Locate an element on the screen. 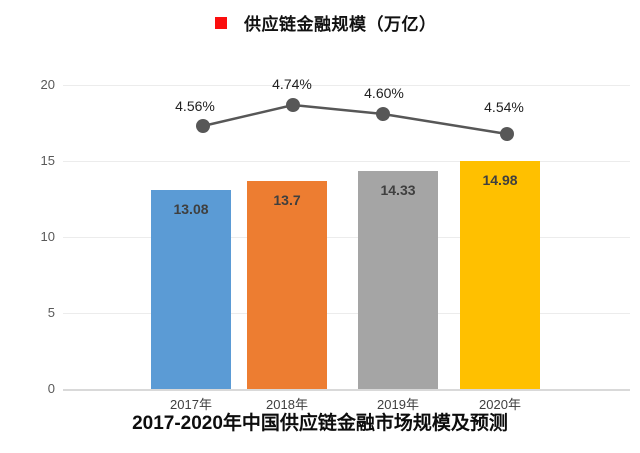 Image resolution: width=640 pixels, height=453 pixels. growth-rate-line is located at coordinates (355, 119).